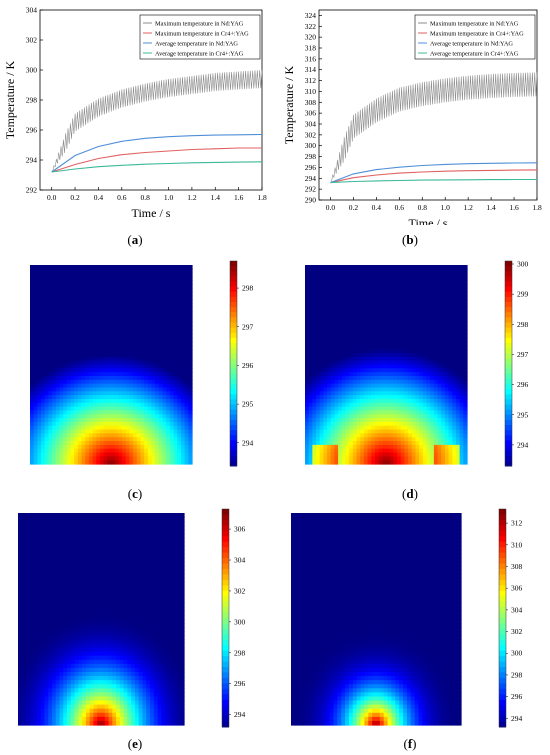  Describe the element at coordinates (468, 207) in the screenshot. I see `x-tick-label: 1.2` at that location.